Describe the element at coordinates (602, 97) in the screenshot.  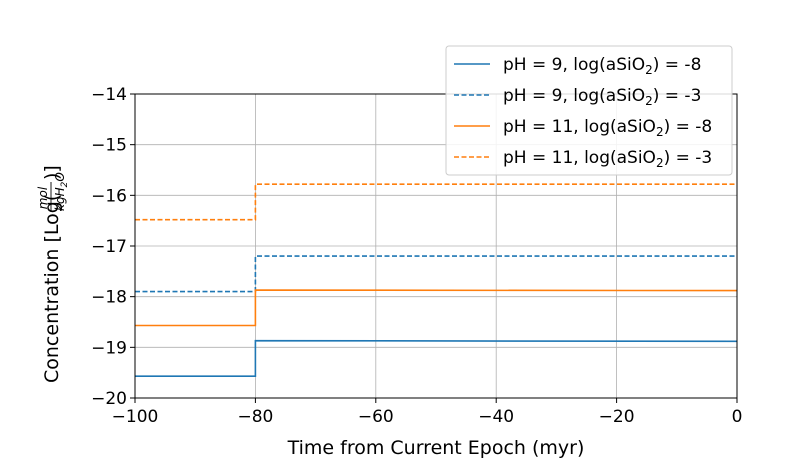
I see `legend-label: pH = 9, log(aSiO2) = -3` at that location.